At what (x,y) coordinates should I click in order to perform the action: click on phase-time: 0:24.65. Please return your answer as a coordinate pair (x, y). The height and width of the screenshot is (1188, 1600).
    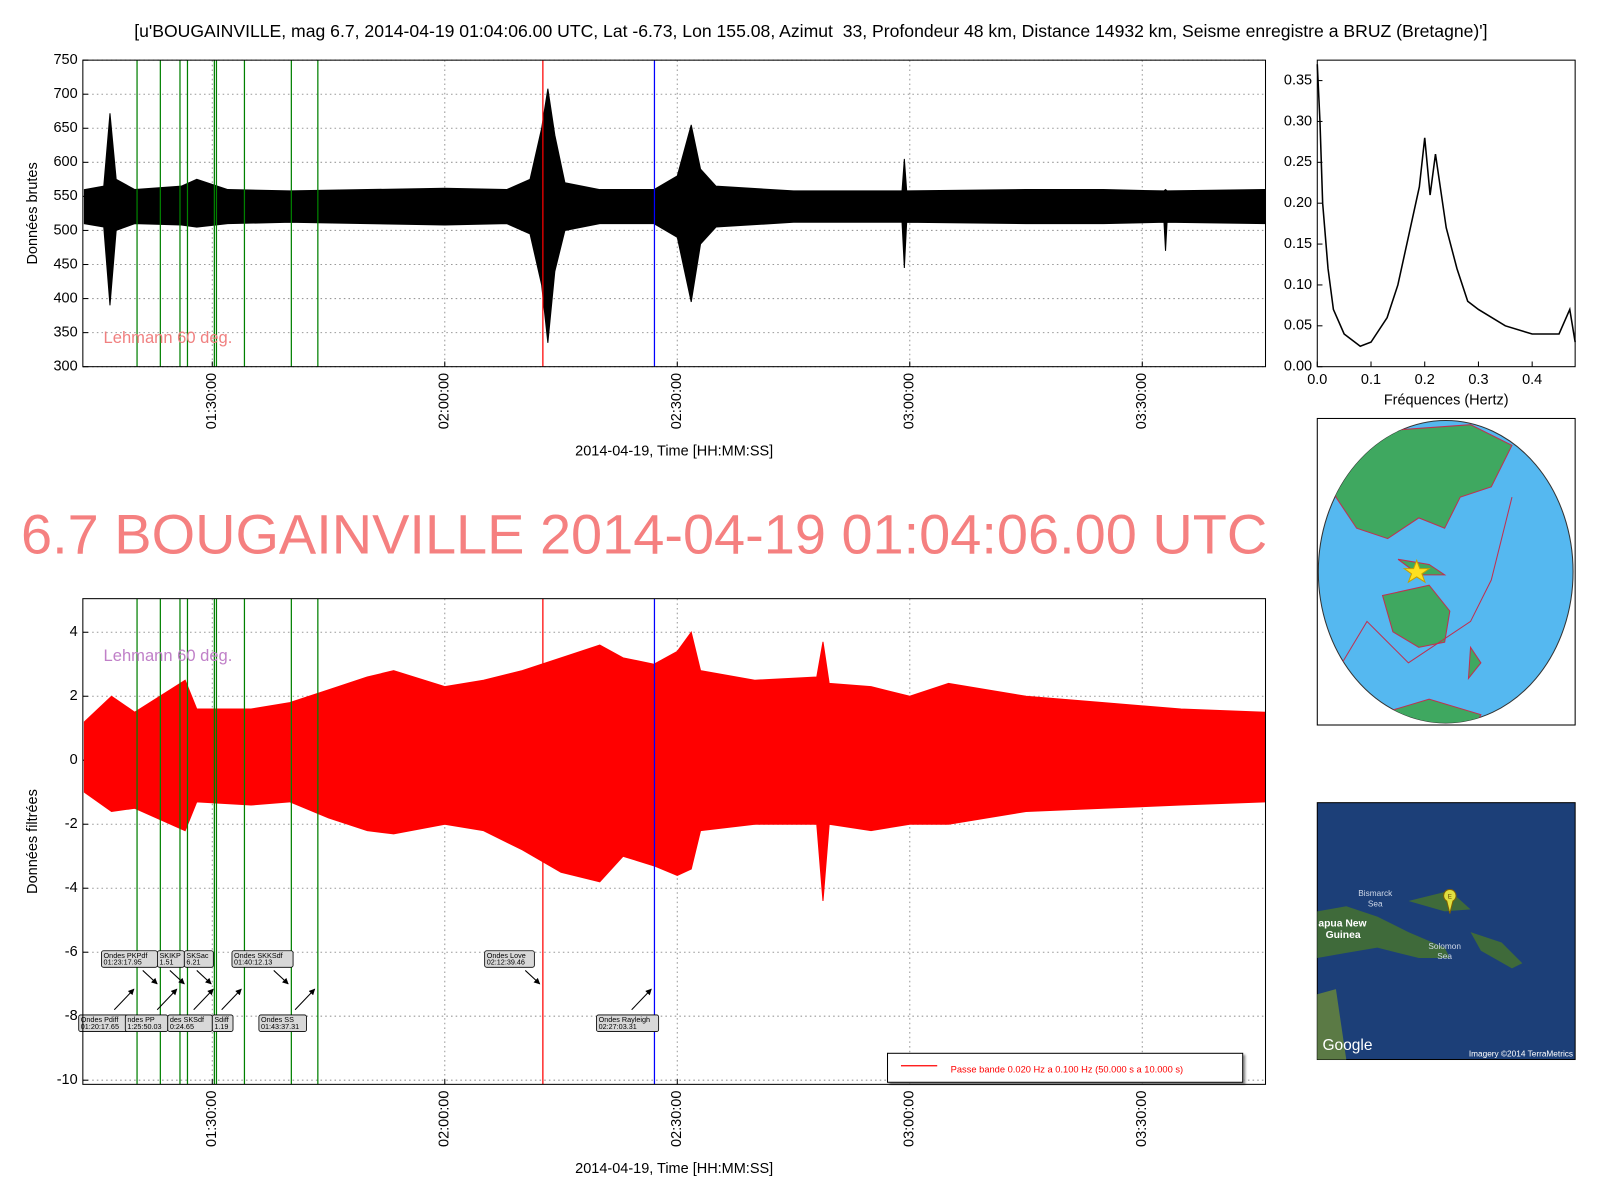
    Looking at the image, I should click on (182, 1026).